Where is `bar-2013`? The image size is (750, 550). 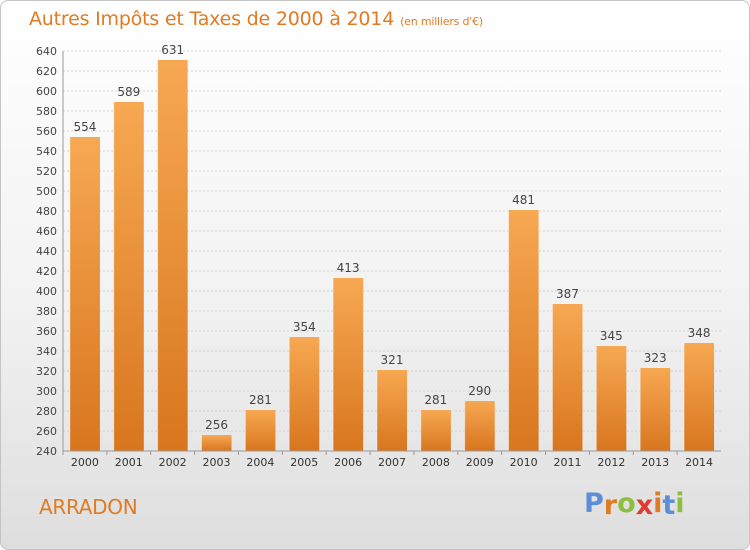 bar-2013 is located at coordinates (655, 409).